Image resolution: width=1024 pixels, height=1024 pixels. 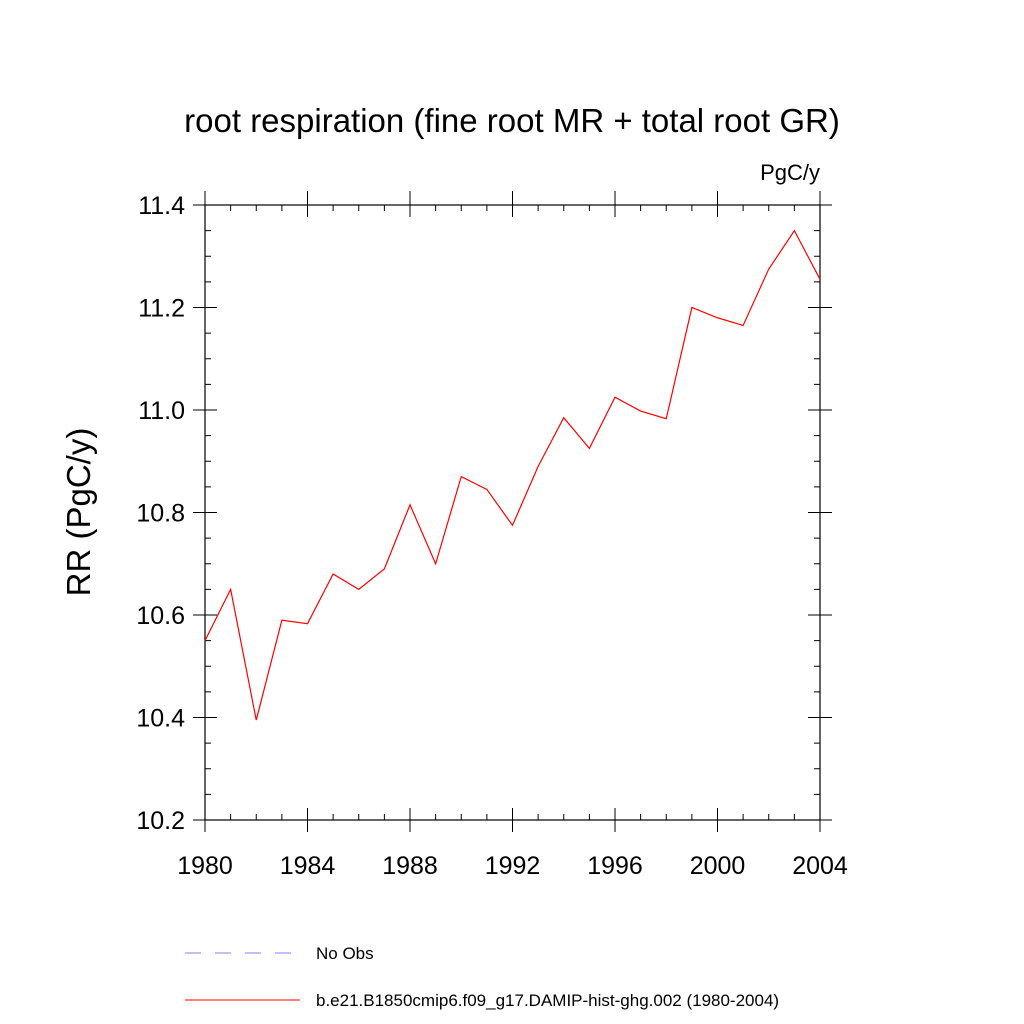 I want to click on units-label: PgC/y, so click(x=790, y=172).